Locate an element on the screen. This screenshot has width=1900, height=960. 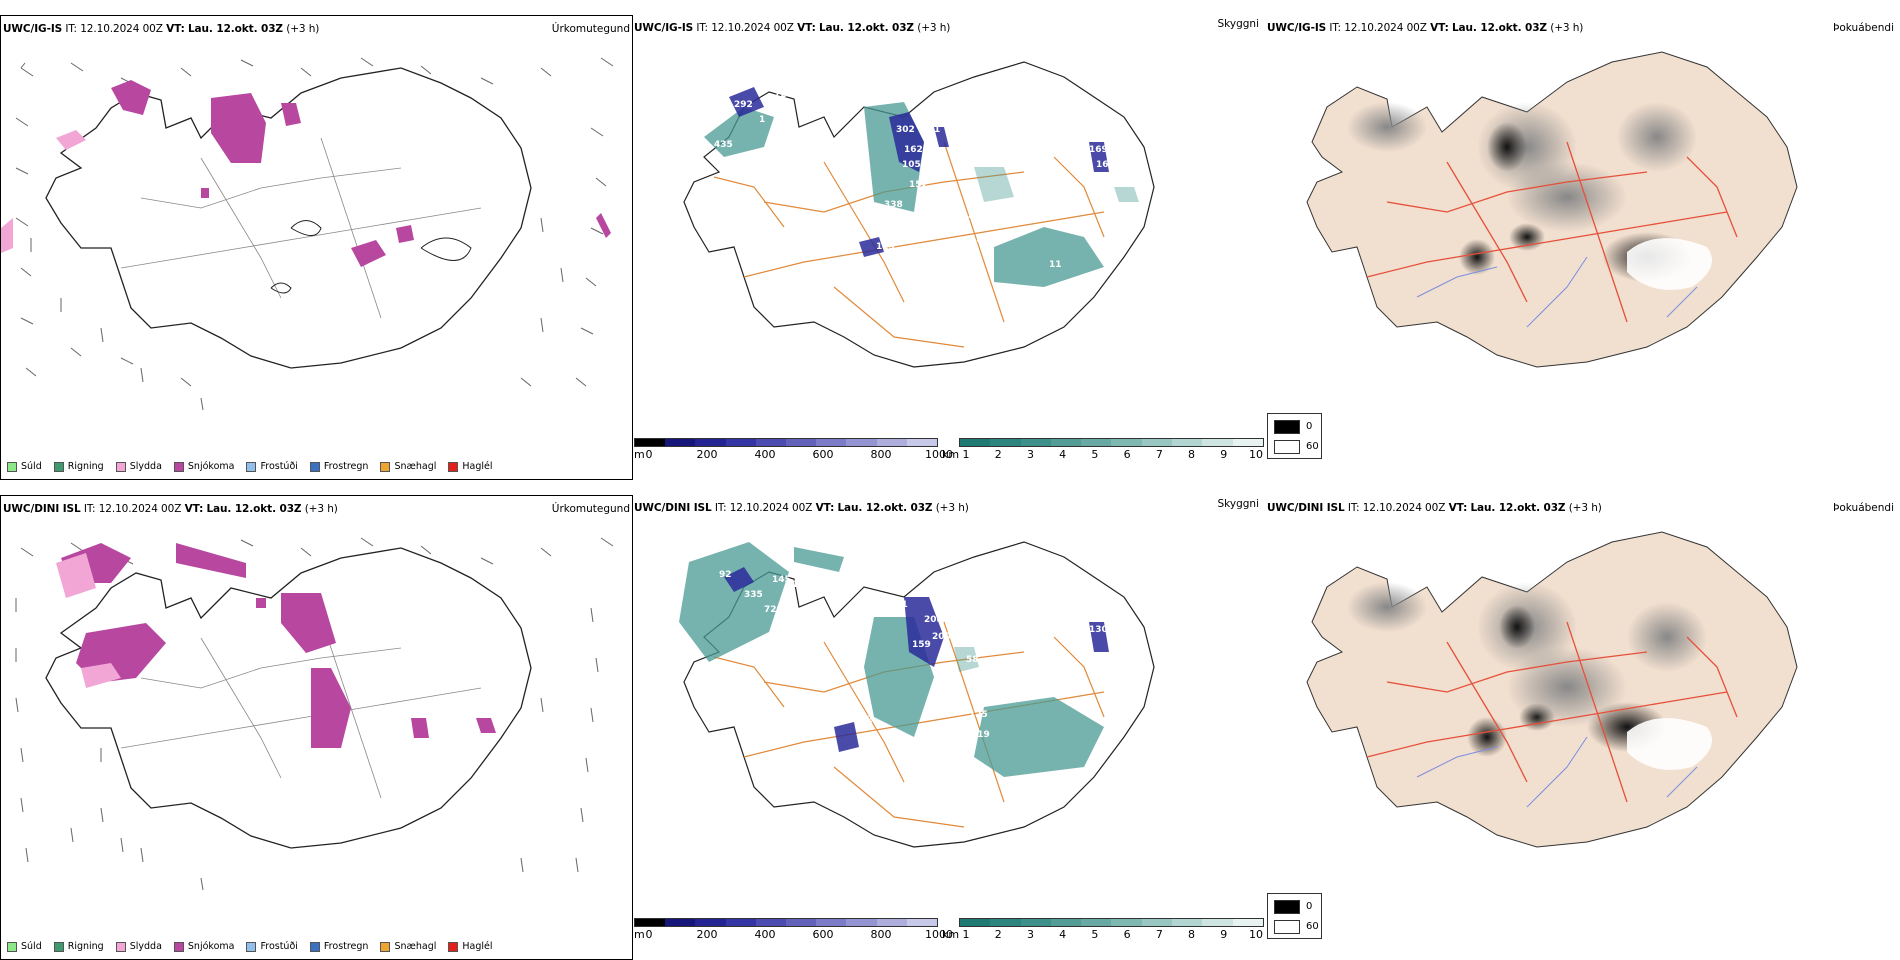
ceiling-label: 132 is located at coordinates (863, 720).